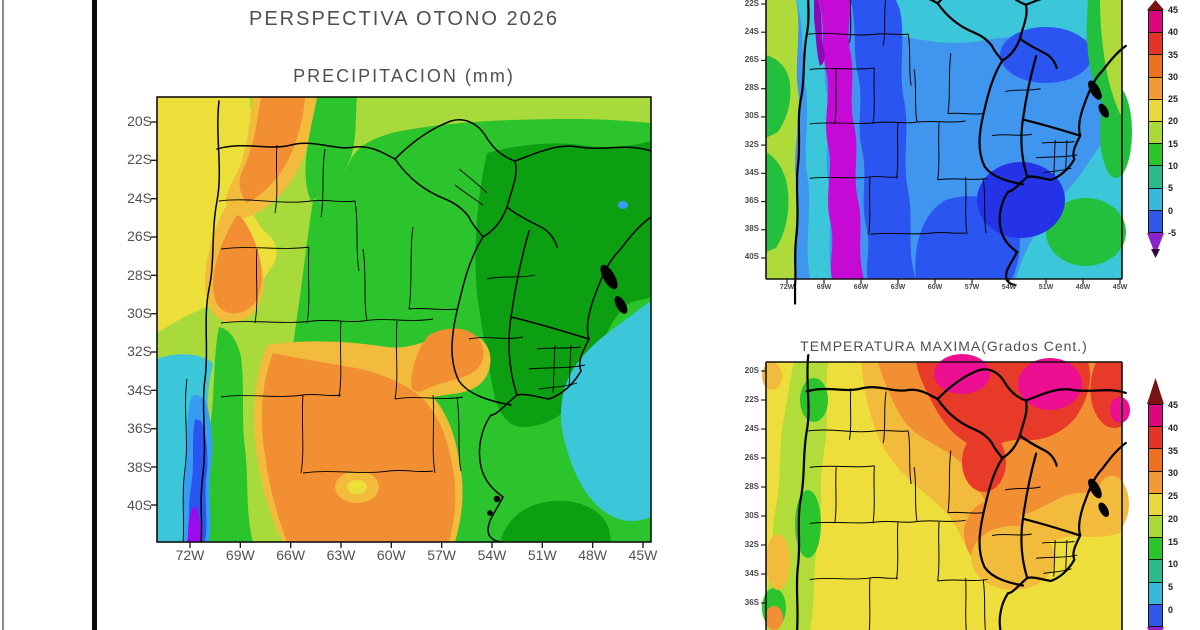 The width and height of the screenshot is (1200, 630). What do you see at coordinates (3, 315) in the screenshot?
I see `left-frame-rule` at bounding box center [3, 315].